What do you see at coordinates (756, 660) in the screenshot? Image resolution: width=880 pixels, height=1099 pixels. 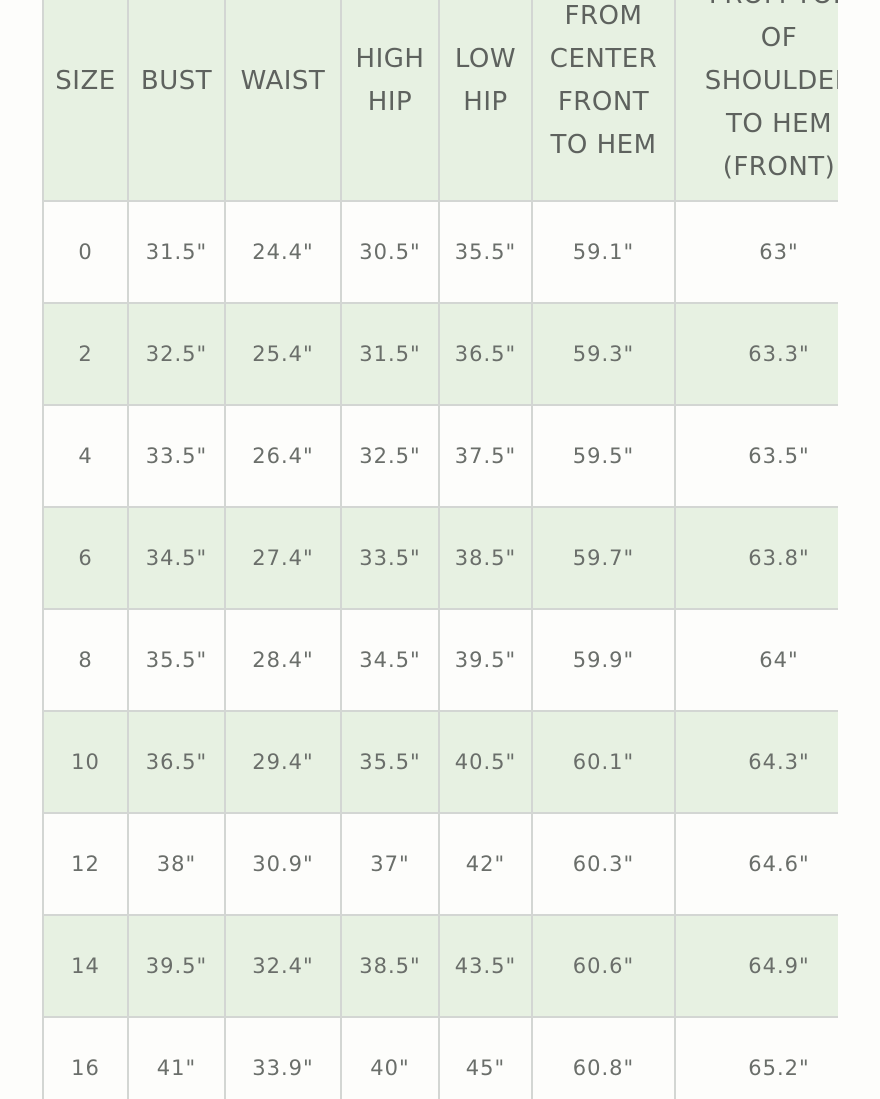 I see `cell-shoulder-to-hem-front: 64"` at bounding box center [756, 660].